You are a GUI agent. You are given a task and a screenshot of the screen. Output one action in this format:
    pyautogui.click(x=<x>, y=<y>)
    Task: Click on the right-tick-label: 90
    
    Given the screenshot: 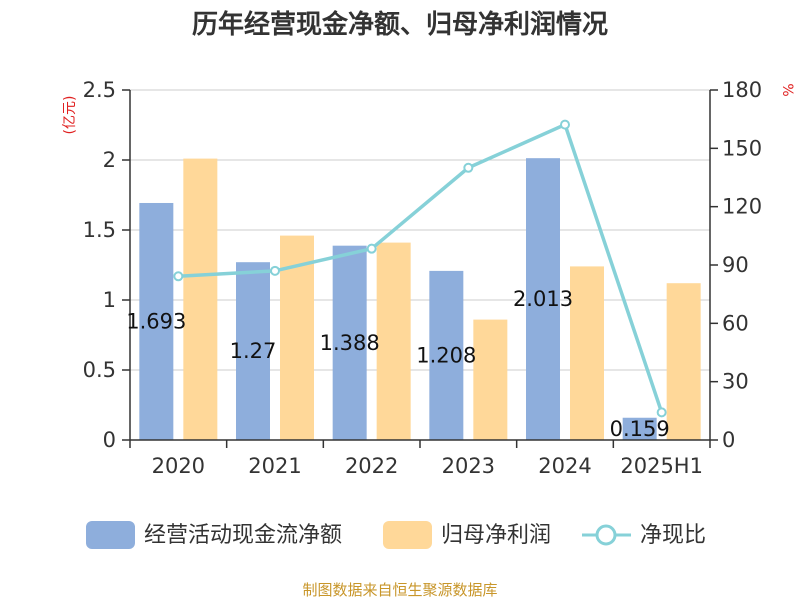 What is the action you would take?
    pyautogui.click(x=735, y=265)
    